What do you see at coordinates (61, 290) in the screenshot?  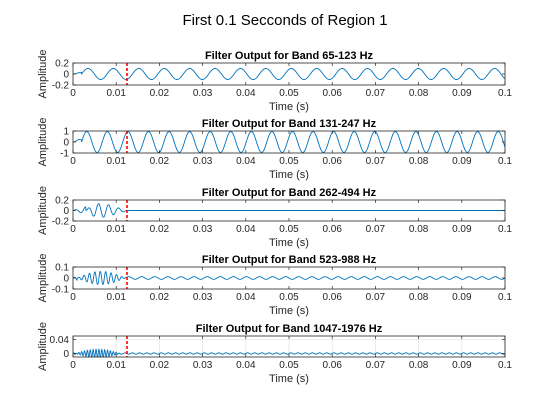 I see `y-tick-label: -0.1` at bounding box center [61, 290].